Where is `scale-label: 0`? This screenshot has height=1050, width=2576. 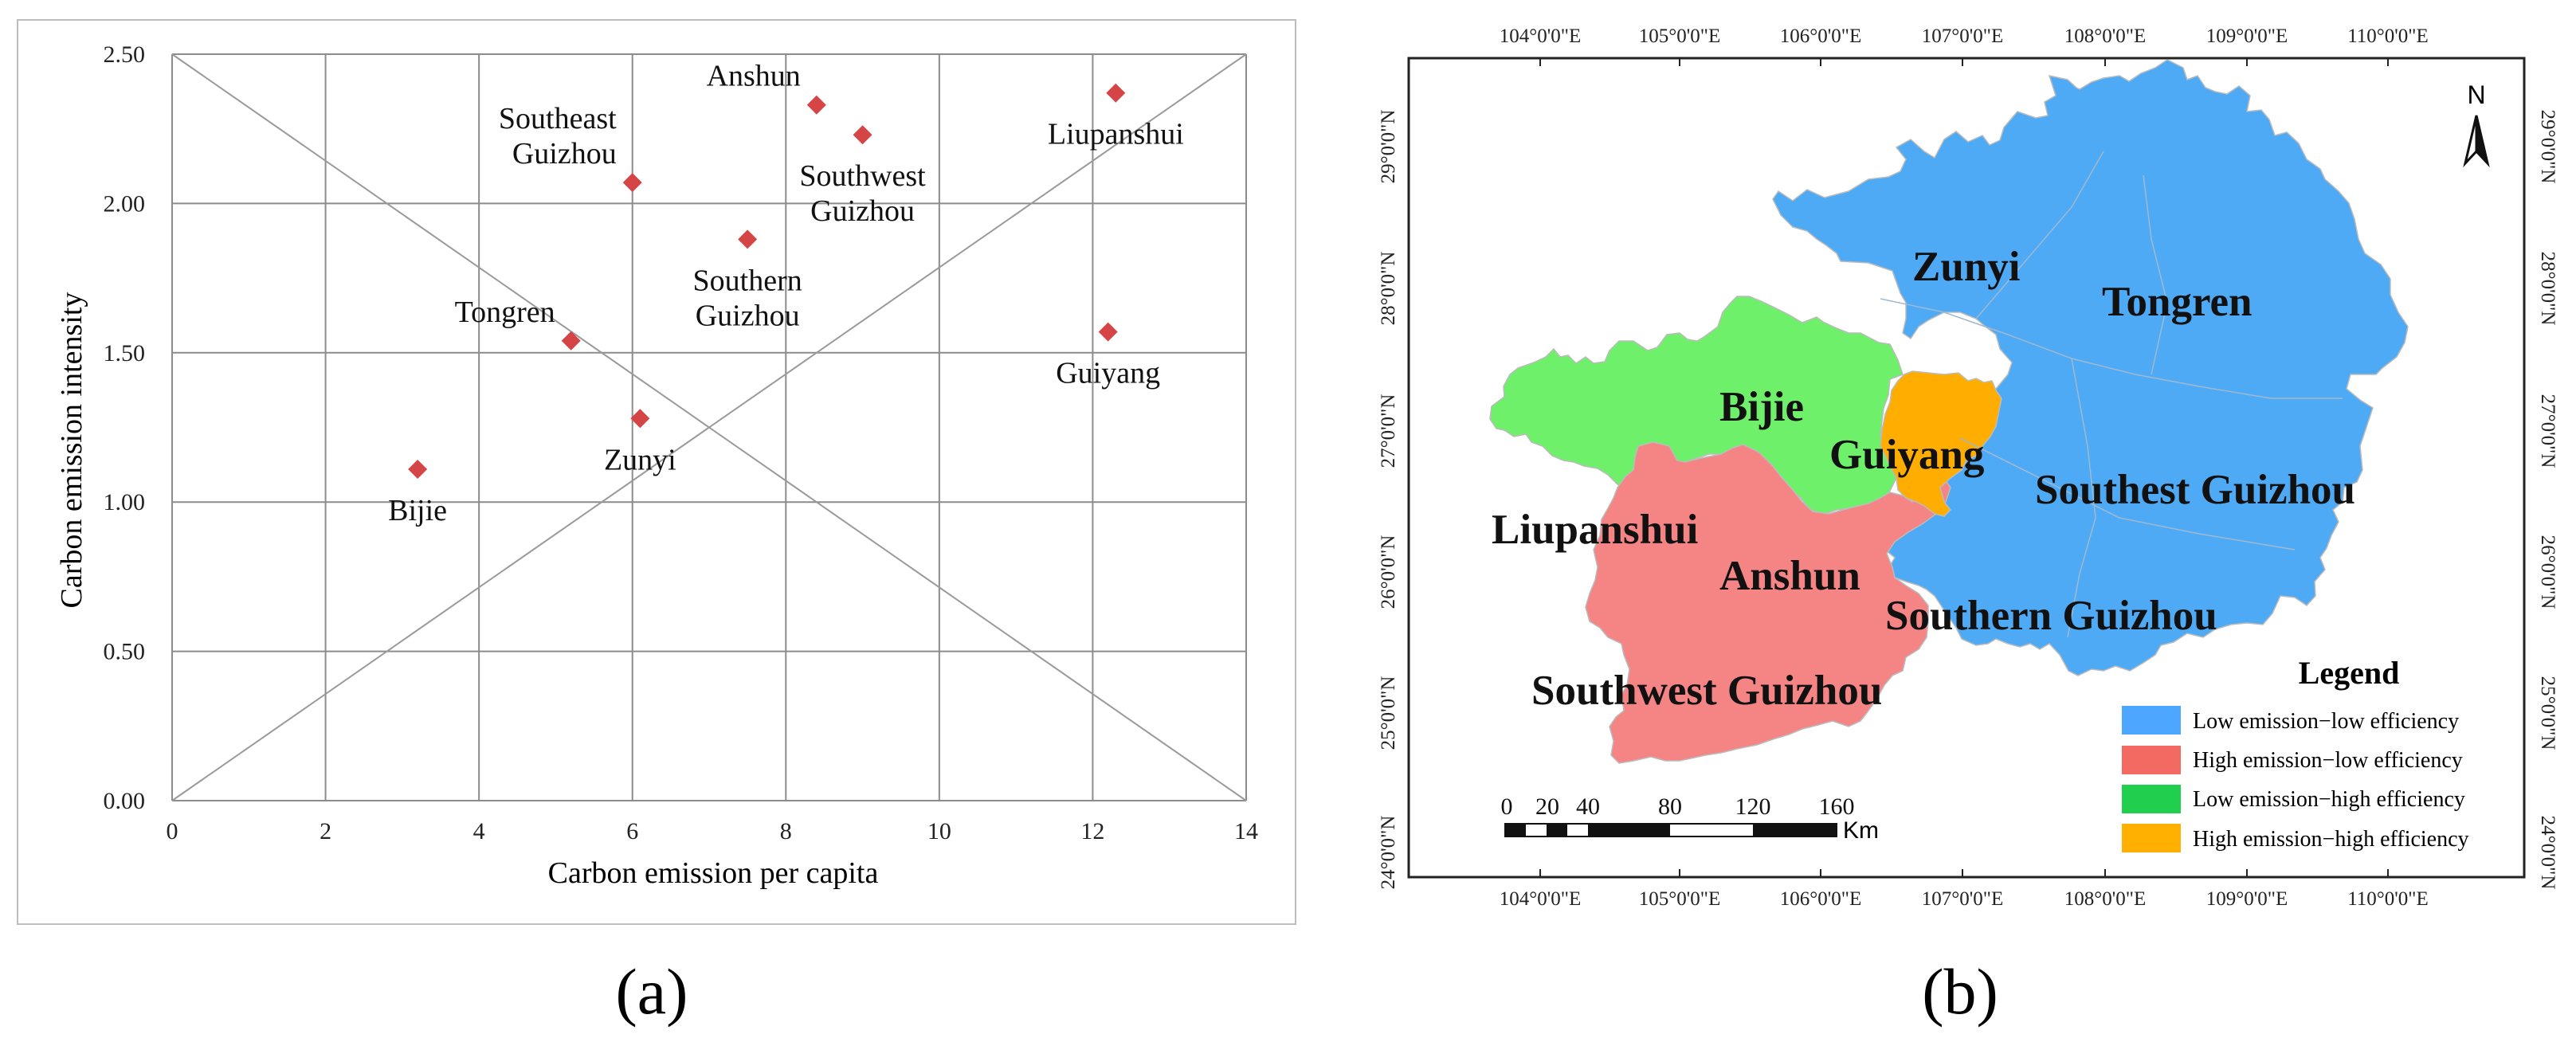 scale-label: 0 is located at coordinates (1507, 806).